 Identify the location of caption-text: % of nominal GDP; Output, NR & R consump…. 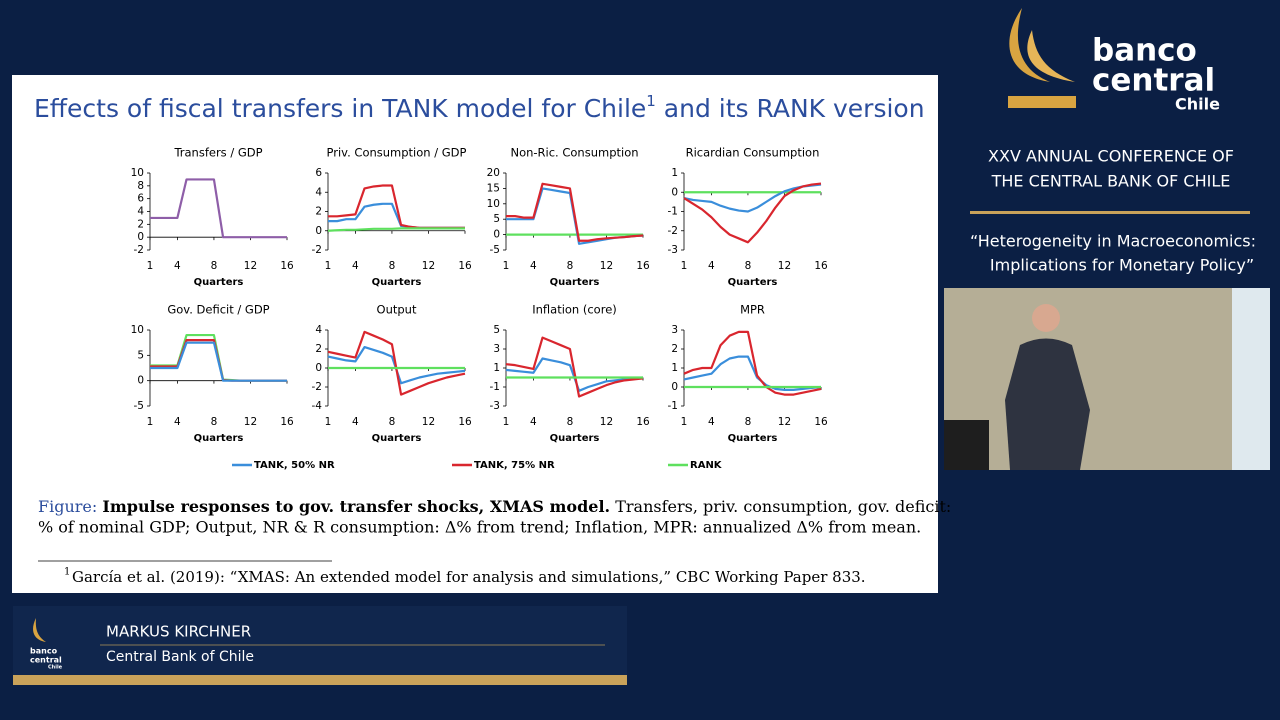
(479, 527).